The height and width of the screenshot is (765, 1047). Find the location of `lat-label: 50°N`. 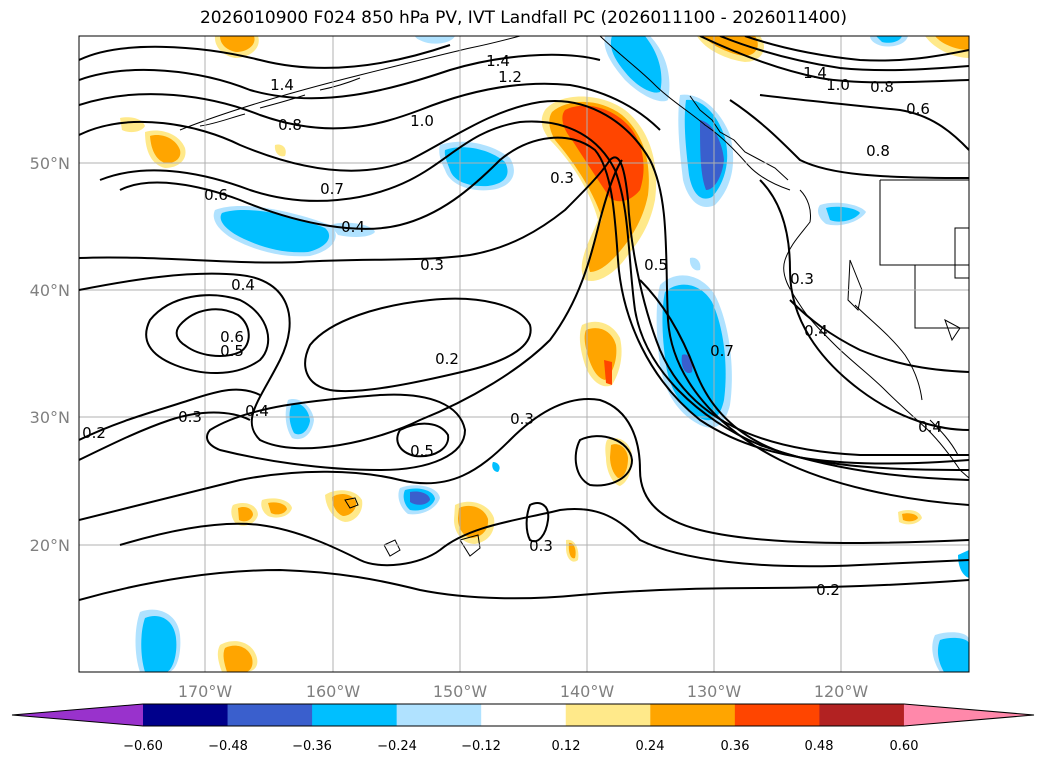

lat-label: 50°N is located at coordinates (50, 163).